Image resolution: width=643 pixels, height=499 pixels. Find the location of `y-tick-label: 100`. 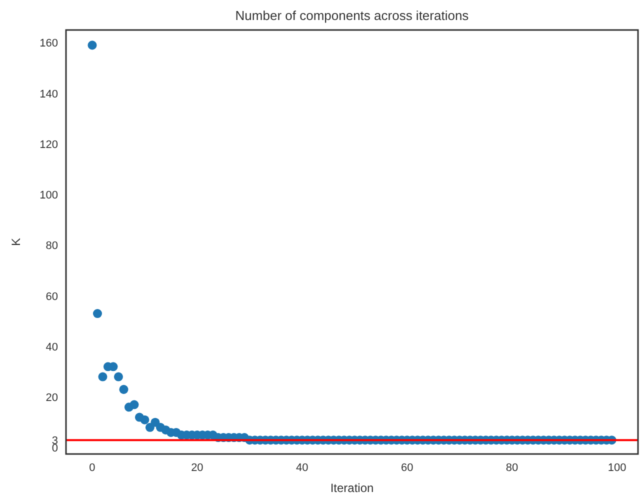

y-tick-label: 100 is located at coordinates (49, 196).